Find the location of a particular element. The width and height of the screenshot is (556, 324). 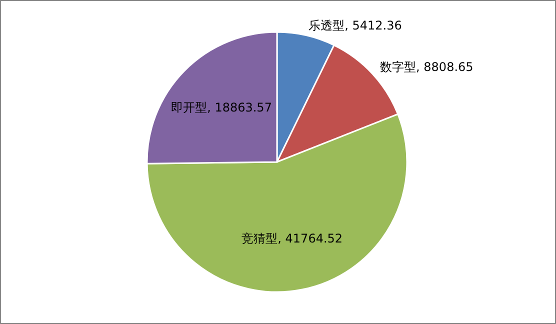

slice-label: 竞猜型 is located at coordinates (260, 239).